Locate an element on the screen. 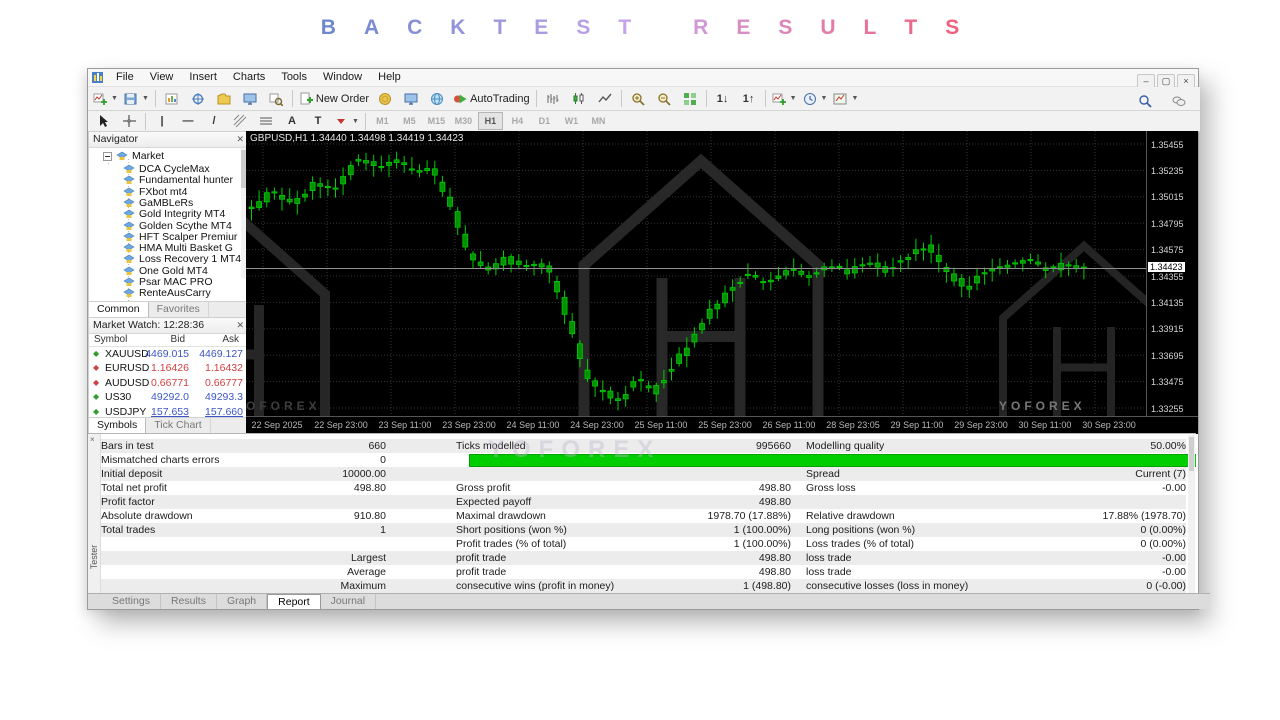 The image size is (1280, 720). navigator-item: Golden Scythe MT4 is located at coordinates (177, 226).